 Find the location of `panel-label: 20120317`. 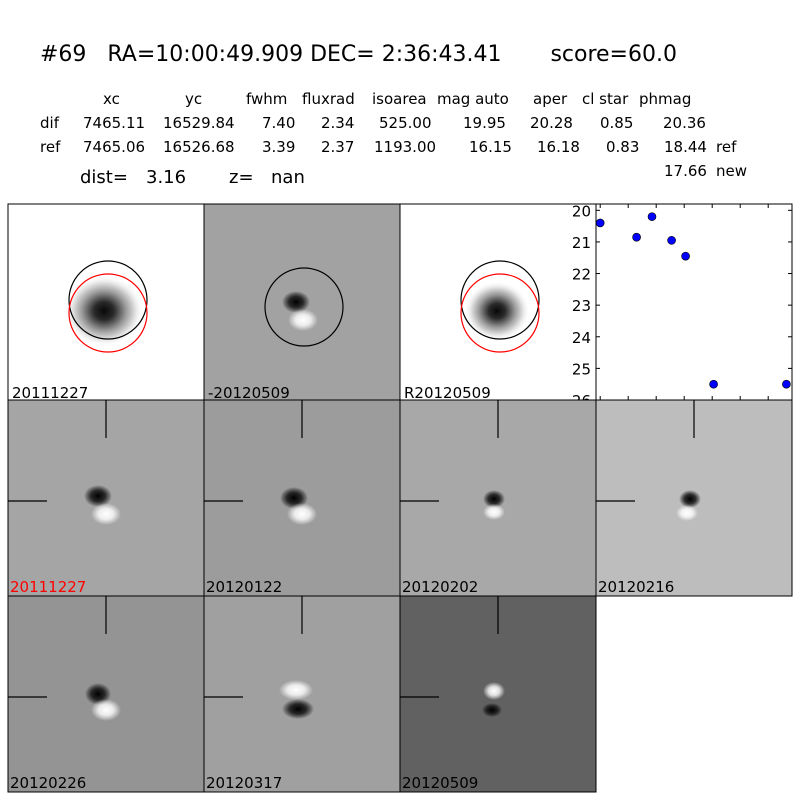

panel-label: 20120317 is located at coordinates (244, 783).